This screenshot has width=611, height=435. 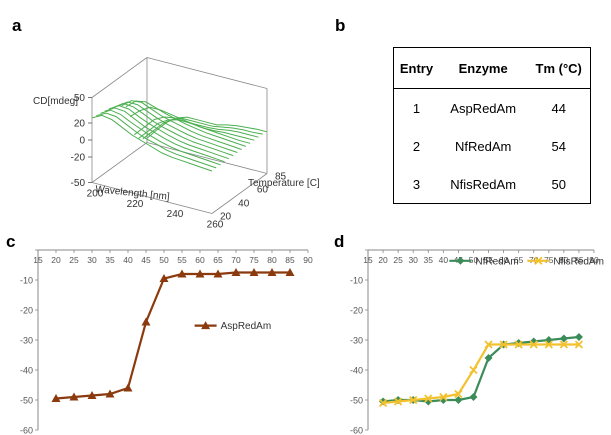 What do you see at coordinates (17, 25) in the screenshot?
I see `panel-label-a: a` at bounding box center [17, 25].